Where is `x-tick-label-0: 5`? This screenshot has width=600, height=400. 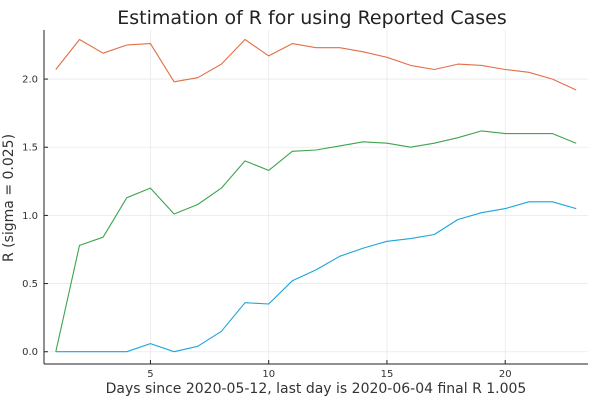 x-tick-label-0: 5 is located at coordinates (150, 374).